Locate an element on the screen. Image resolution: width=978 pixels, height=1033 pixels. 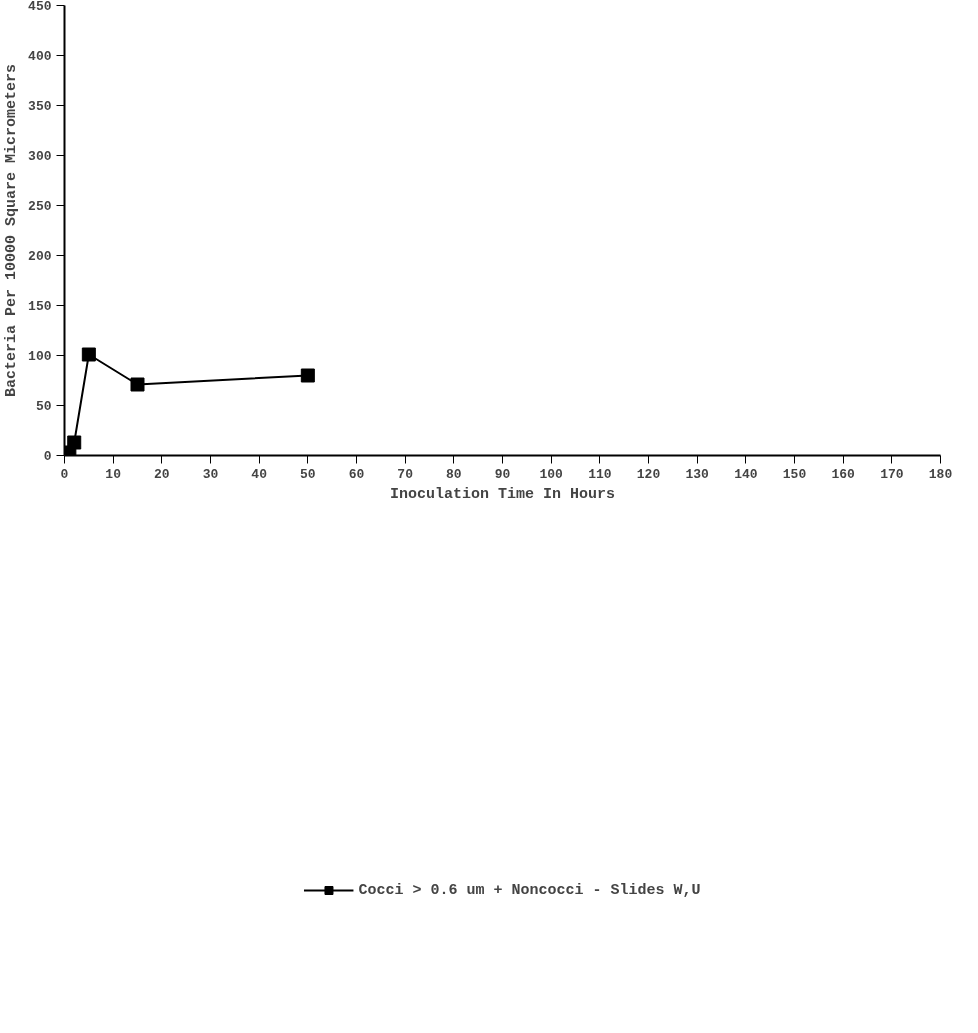
legend-label: Cocci > 0.6 um + Noncocci - Slides W,U is located at coordinates (529, 890).